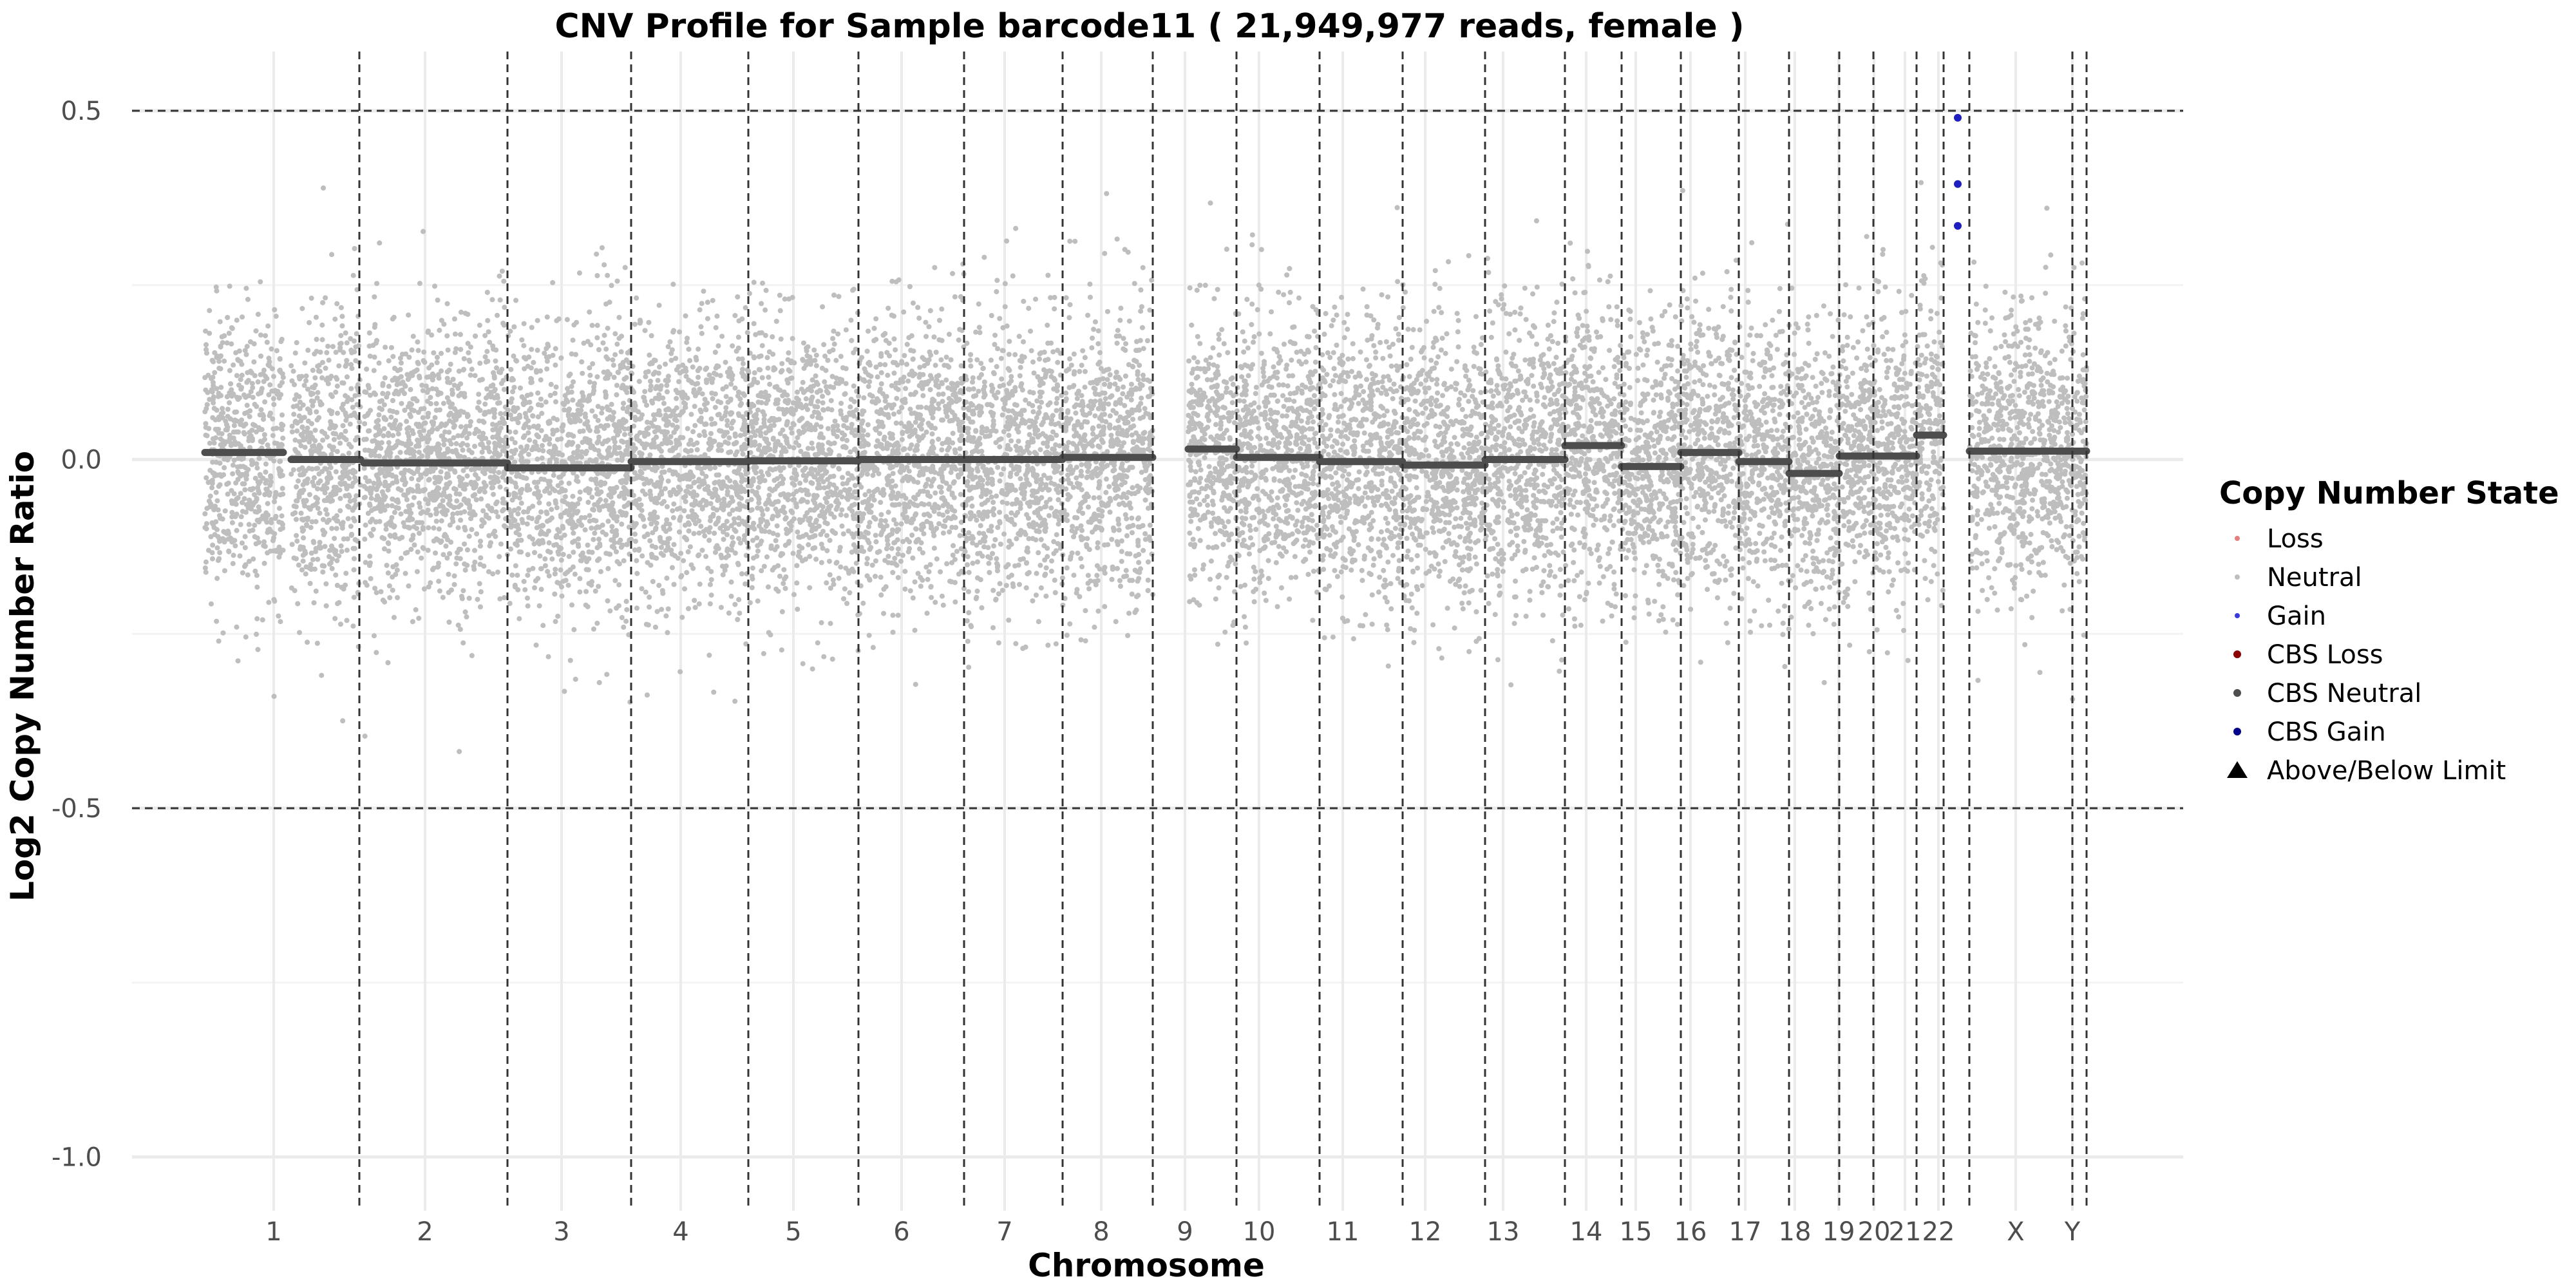 The image size is (2576, 1288). I want to click on x-tick-label-chrY: Y, so click(2072, 1232).